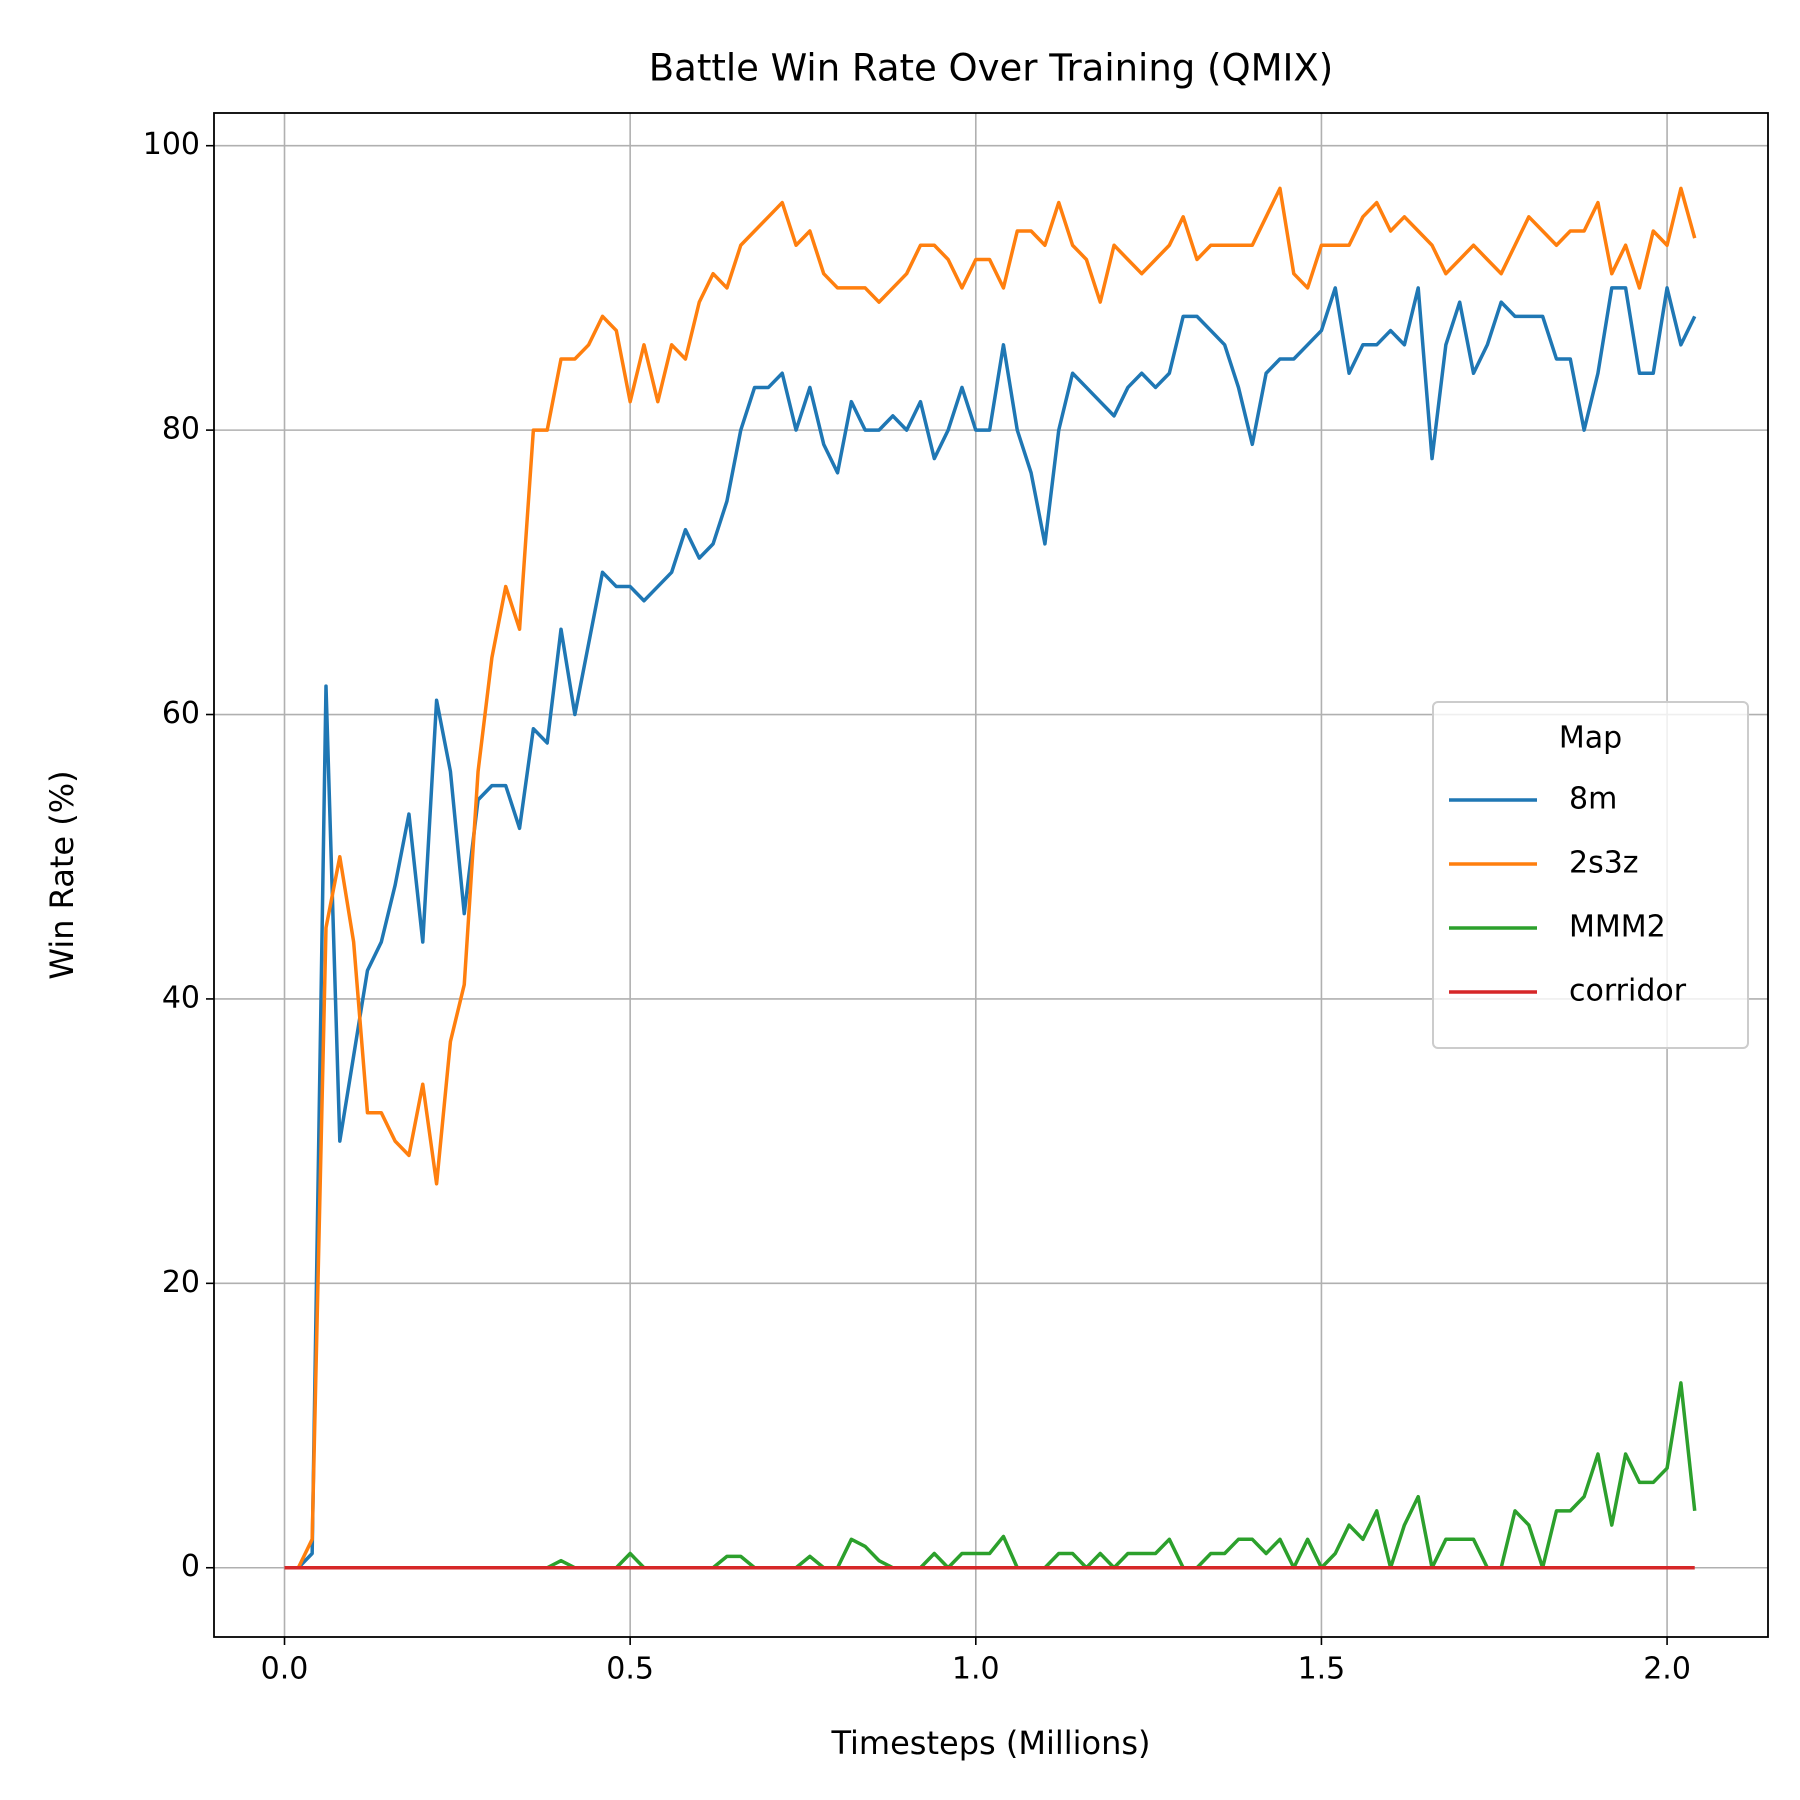 The height and width of the screenshot is (1800, 1800). Describe the element at coordinates (1590, 738) in the screenshot. I see `legend-title: Map` at that location.